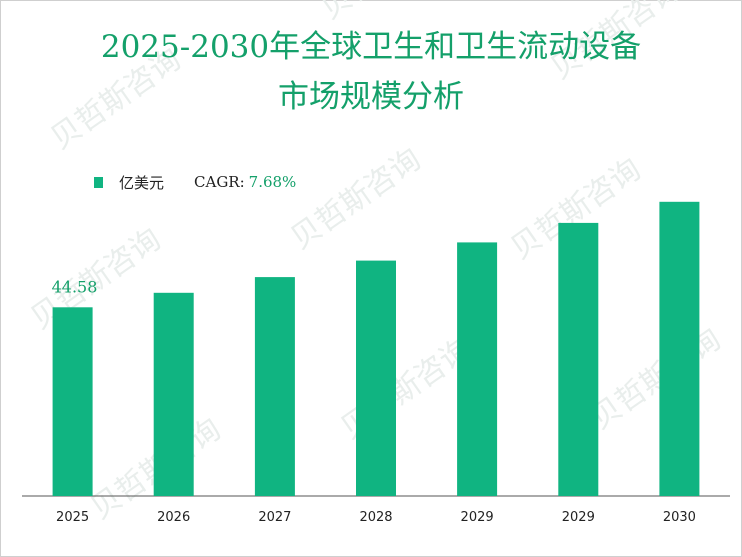 The height and width of the screenshot is (557, 742). I want to click on x-tick-label: 2030, so click(679, 517).